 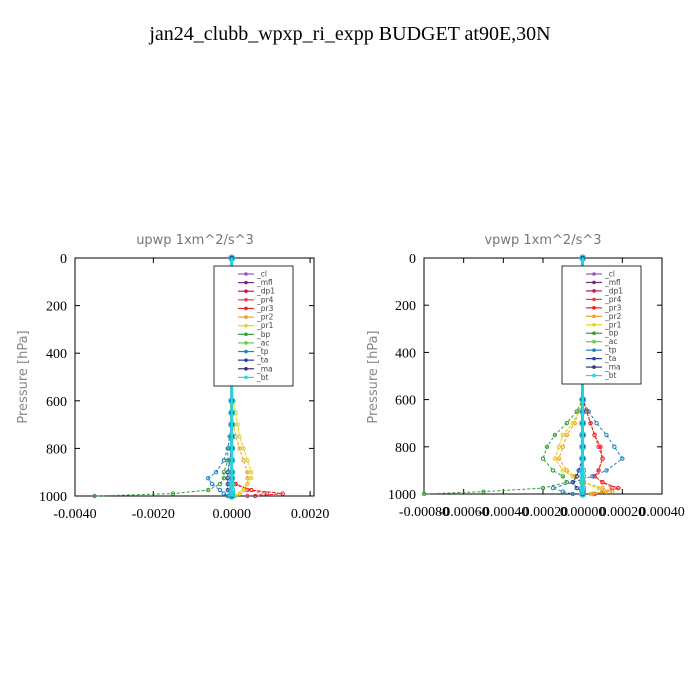 What do you see at coordinates (612, 367) in the screenshot?
I see `legend-label: _ma` at bounding box center [612, 367].